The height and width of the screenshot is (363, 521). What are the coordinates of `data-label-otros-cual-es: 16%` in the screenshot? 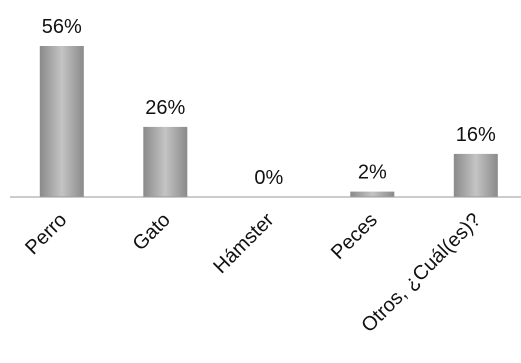 It's located at (476, 135).